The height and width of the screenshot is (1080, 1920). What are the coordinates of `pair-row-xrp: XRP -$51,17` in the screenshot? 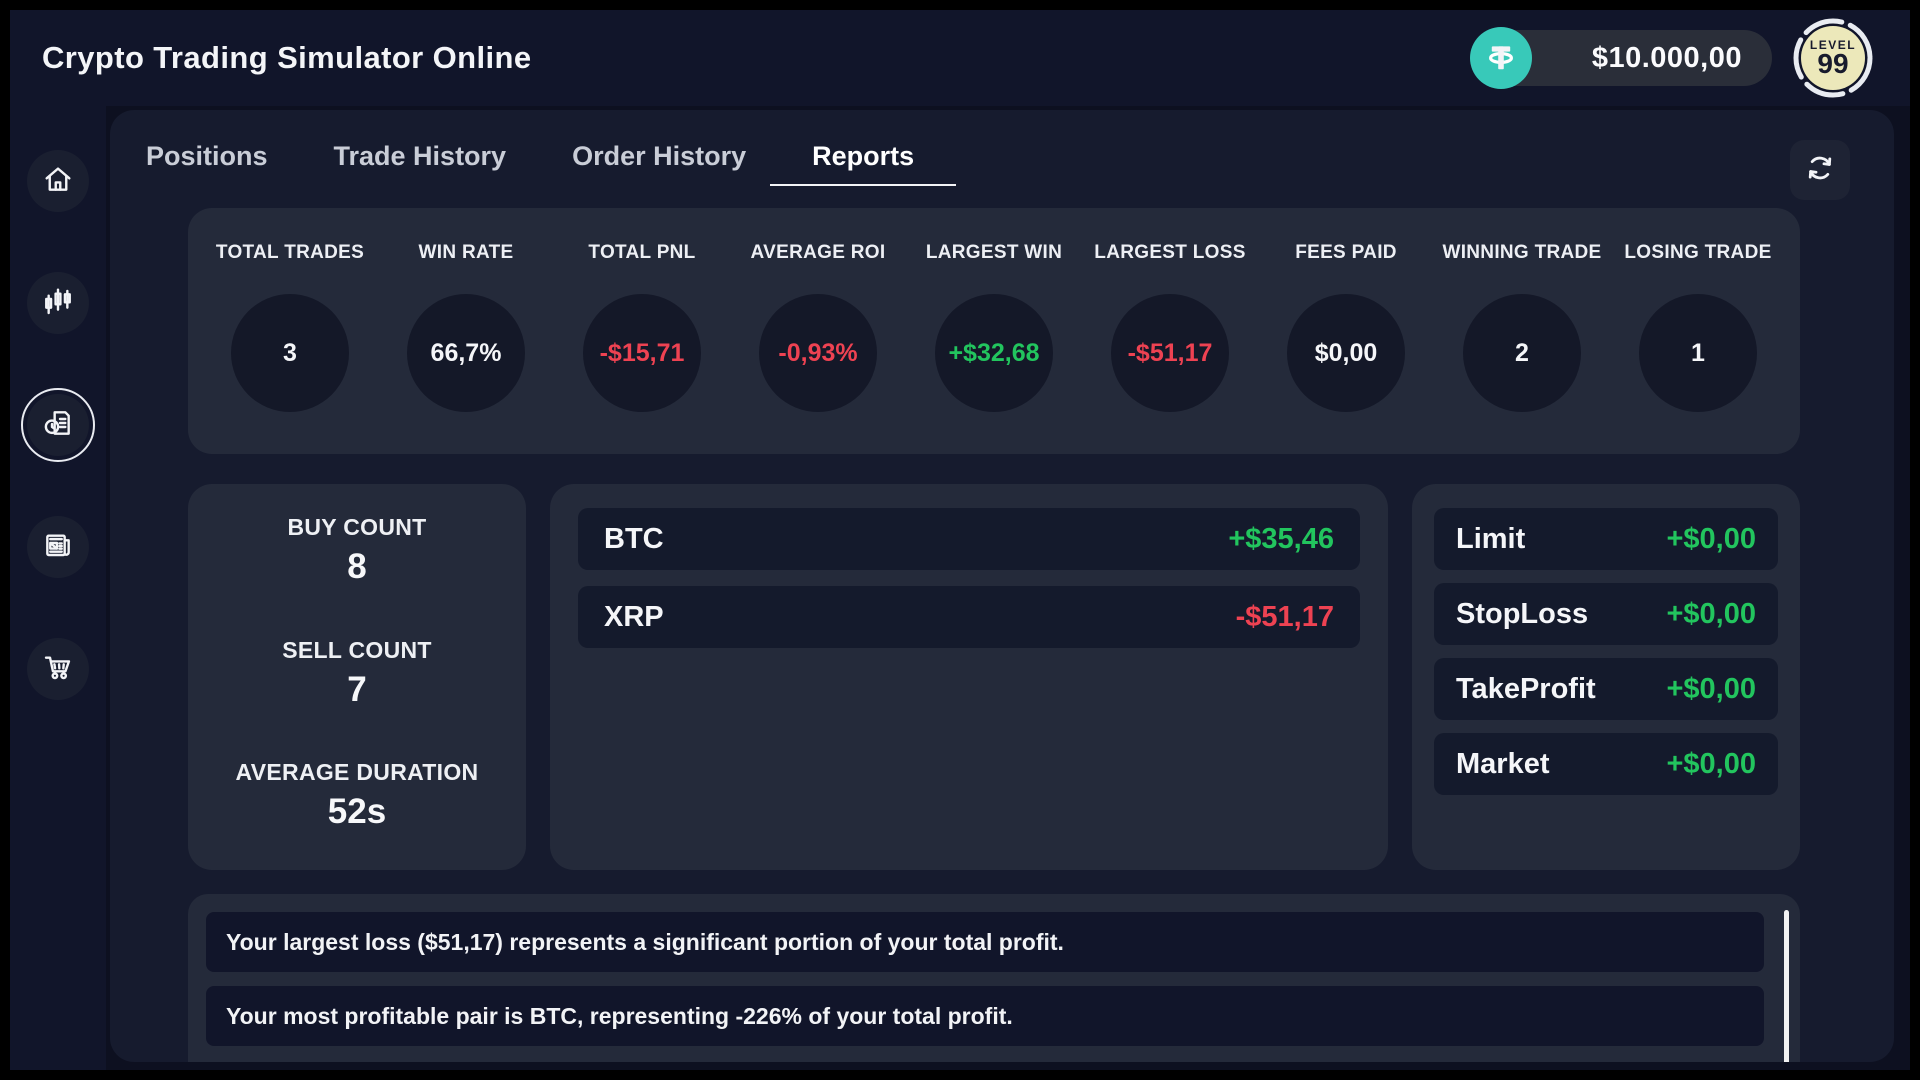 It's located at (969, 617).